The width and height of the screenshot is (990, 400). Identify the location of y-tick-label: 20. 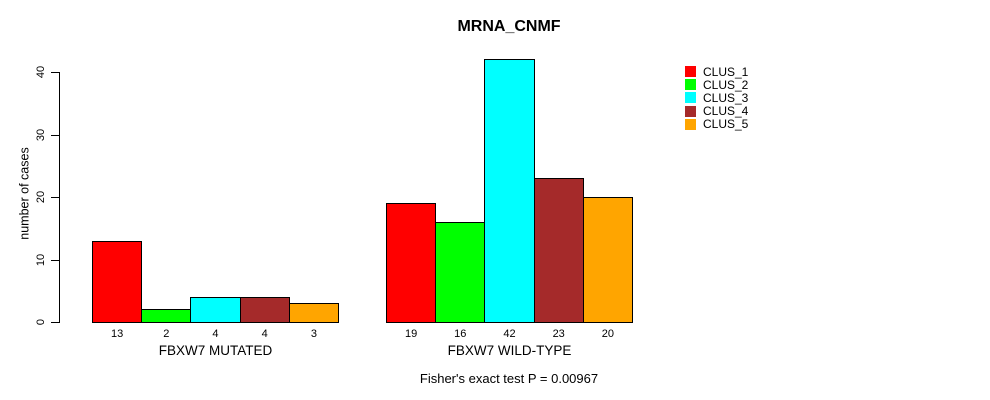
(41, 197).